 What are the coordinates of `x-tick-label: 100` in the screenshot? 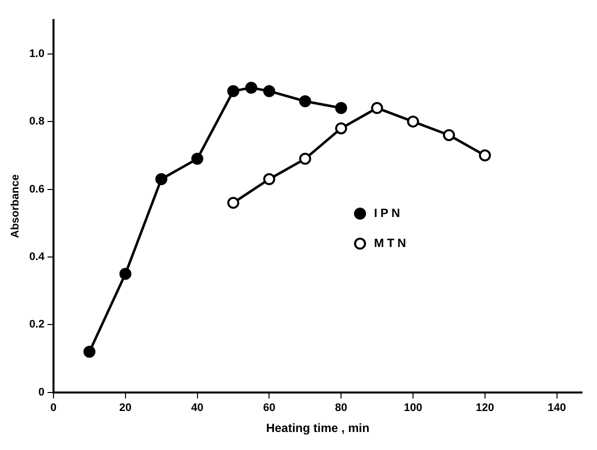 It's located at (413, 408).